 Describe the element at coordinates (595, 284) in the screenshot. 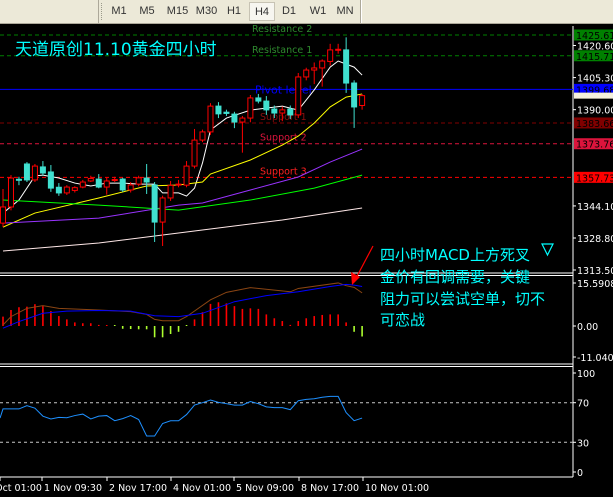

I see `macd-tick-label: 15.5908` at that location.